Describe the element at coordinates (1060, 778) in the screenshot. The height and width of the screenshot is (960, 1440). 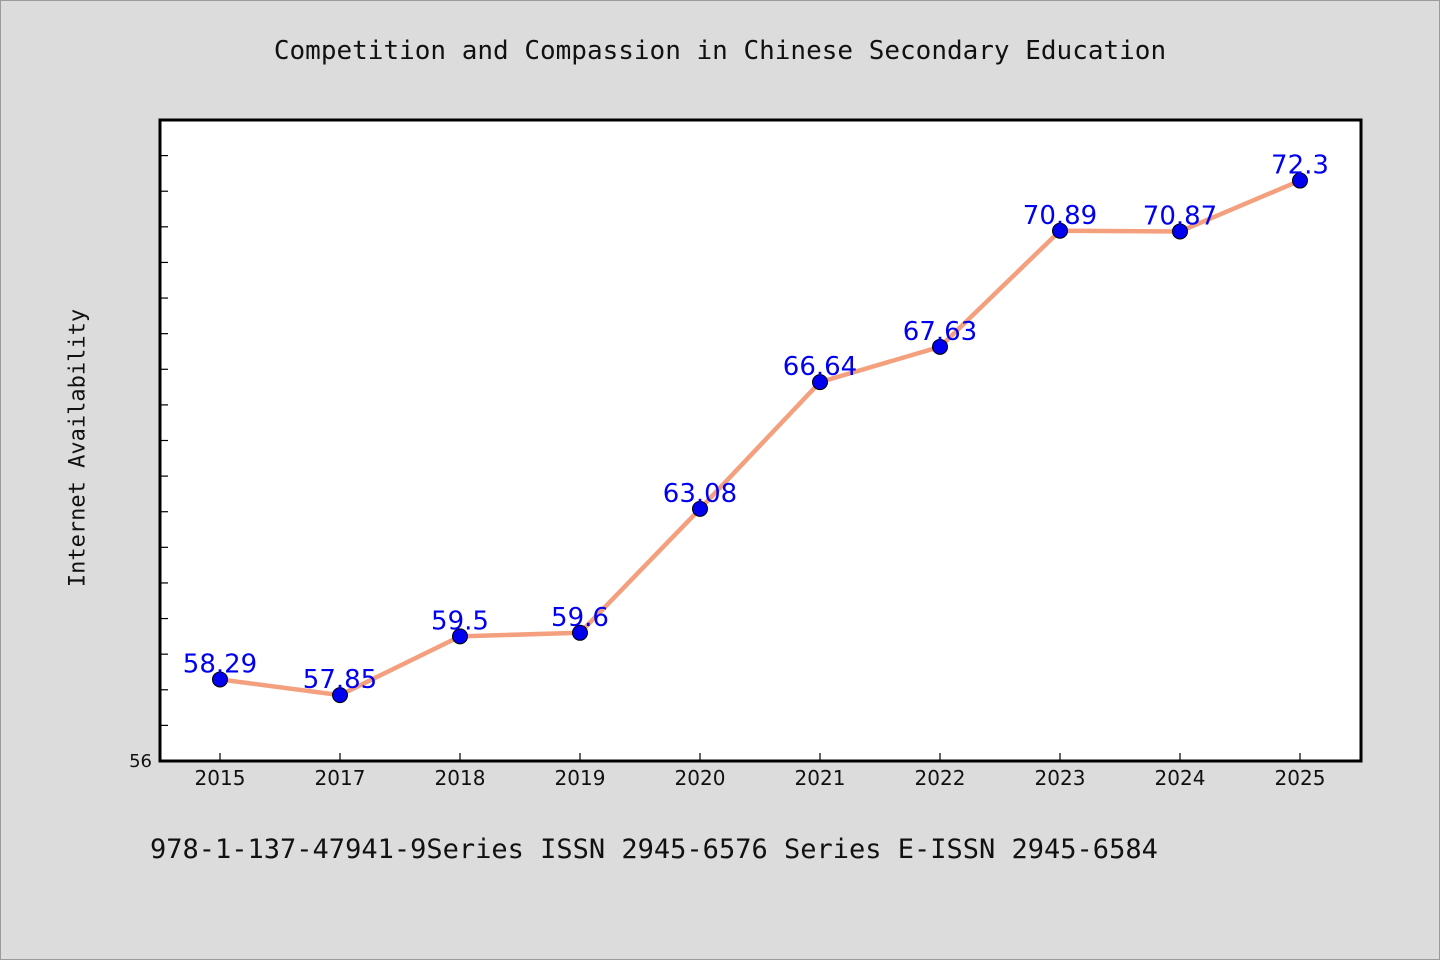
I see `x-tick-label: 2023` at that location.